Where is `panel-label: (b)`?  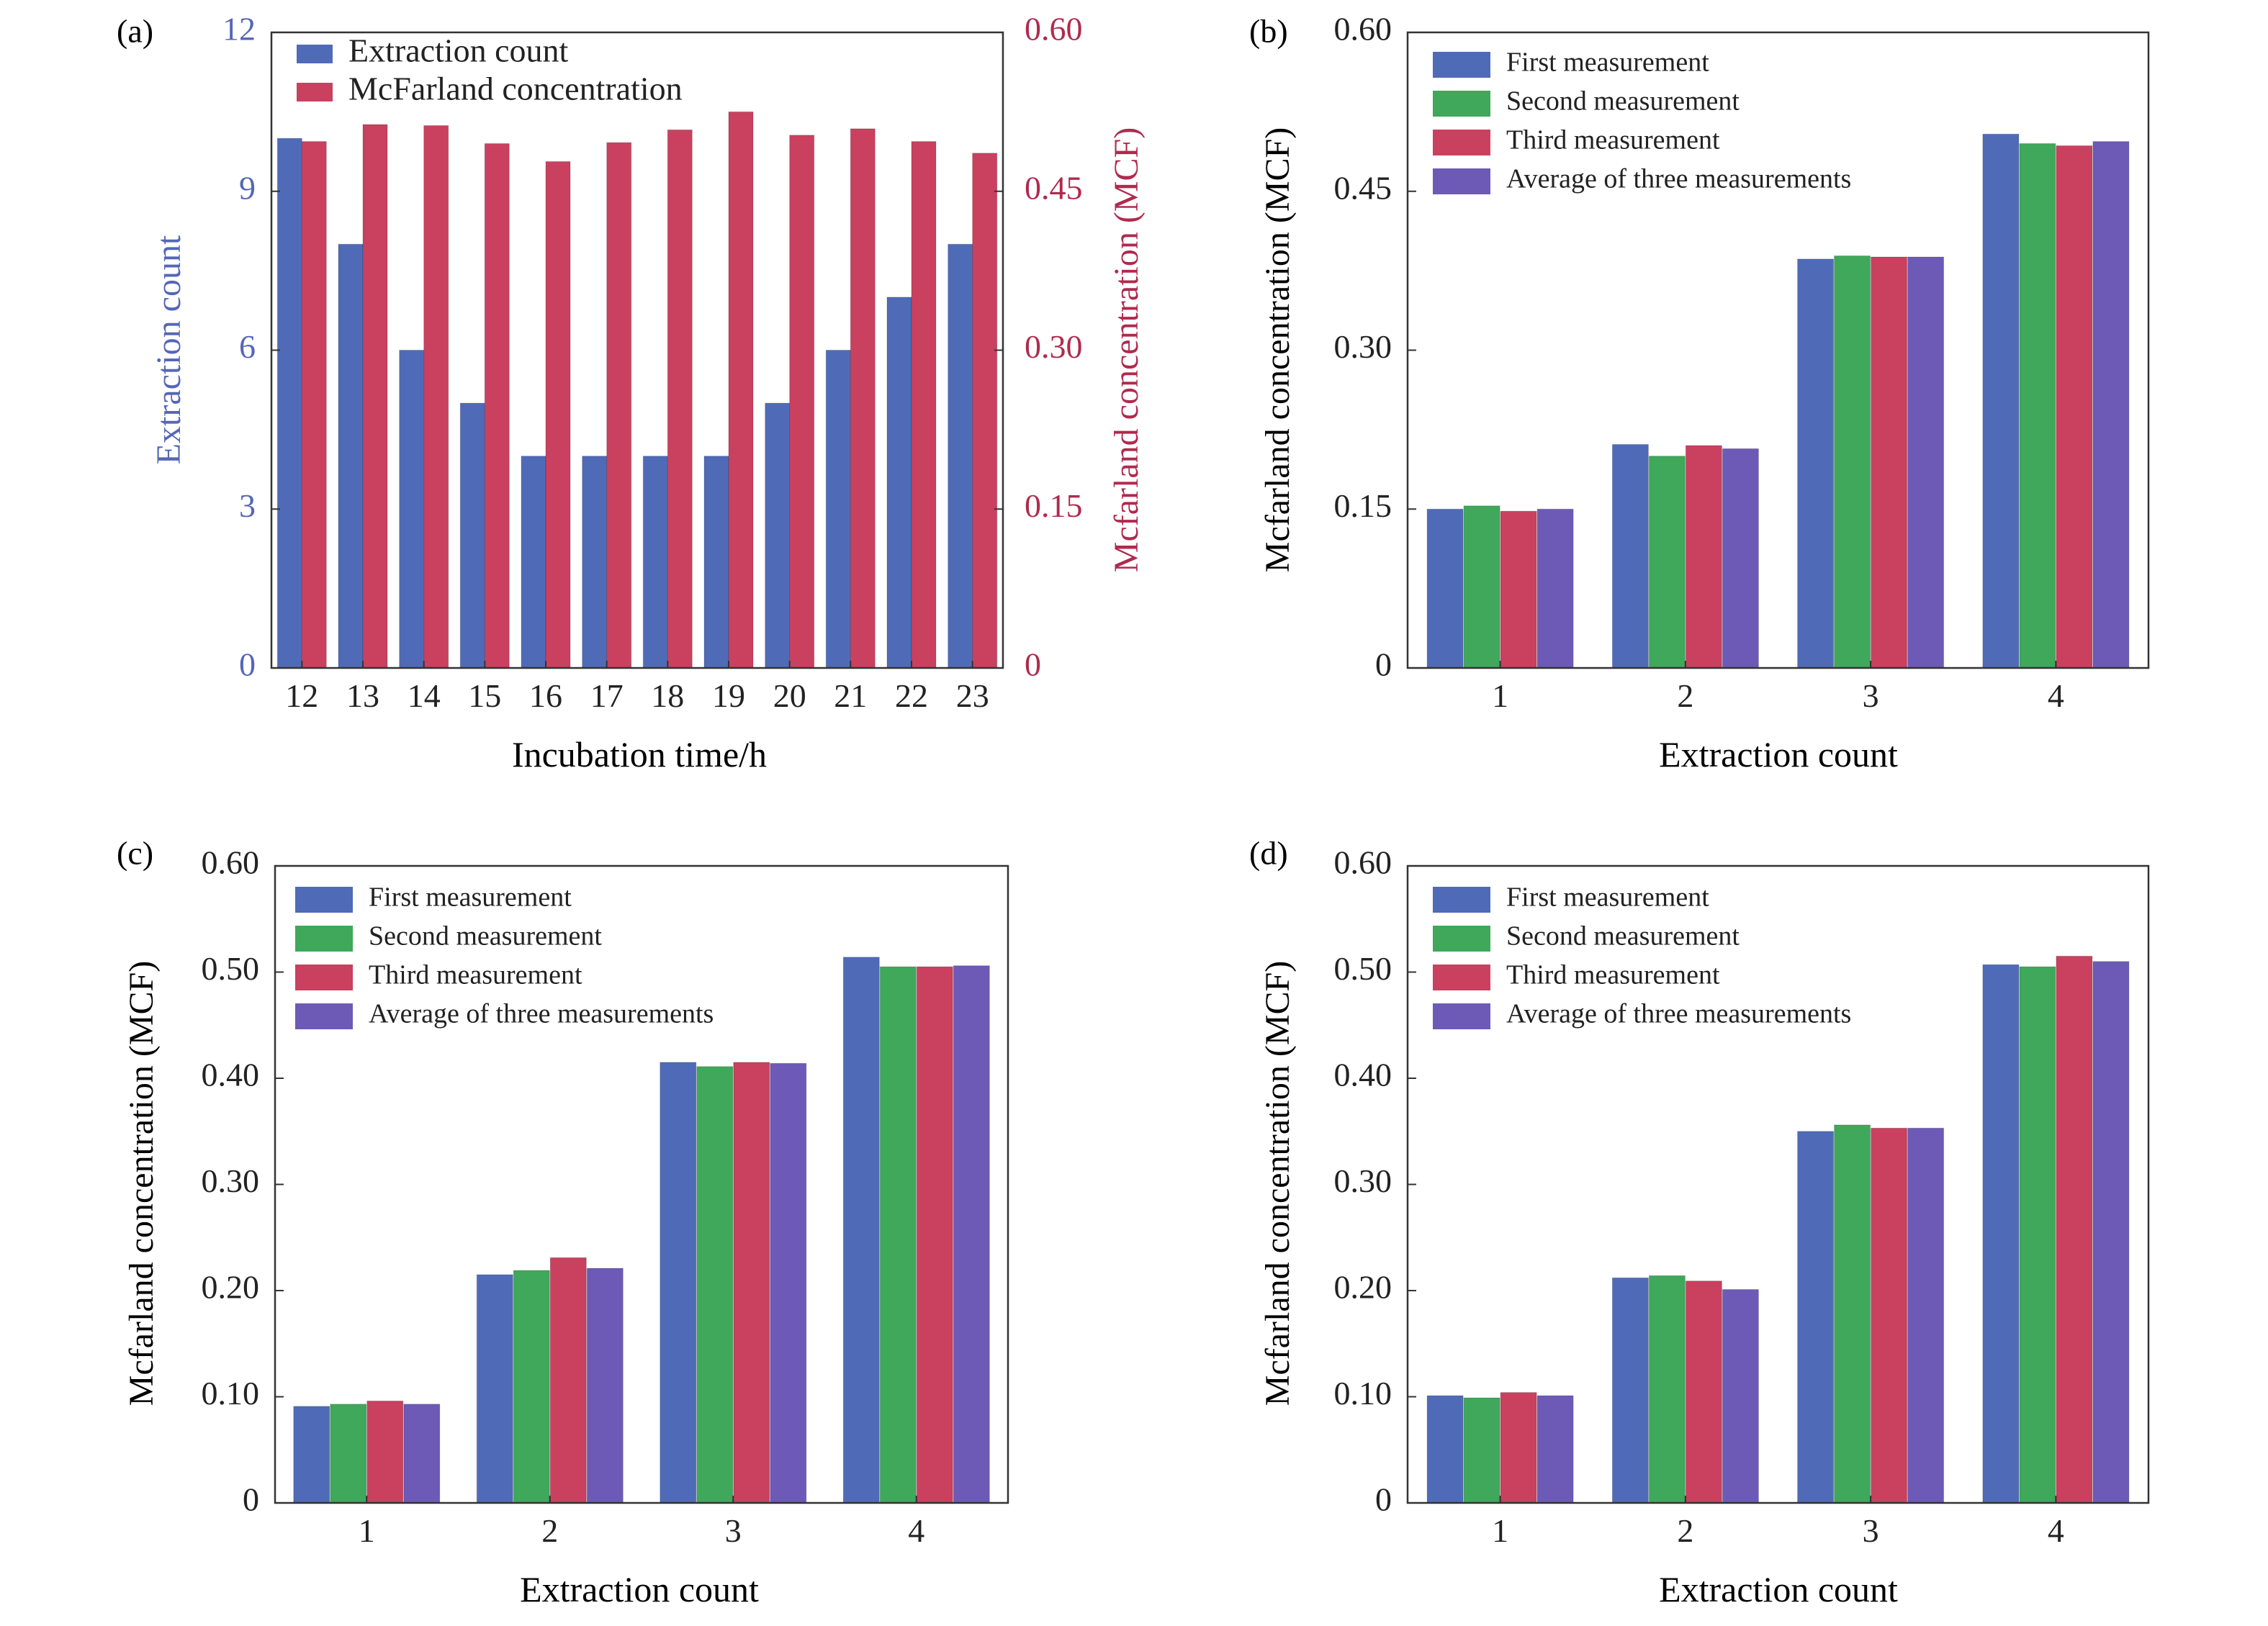
panel-label: (b) is located at coordinates (1268, 31).